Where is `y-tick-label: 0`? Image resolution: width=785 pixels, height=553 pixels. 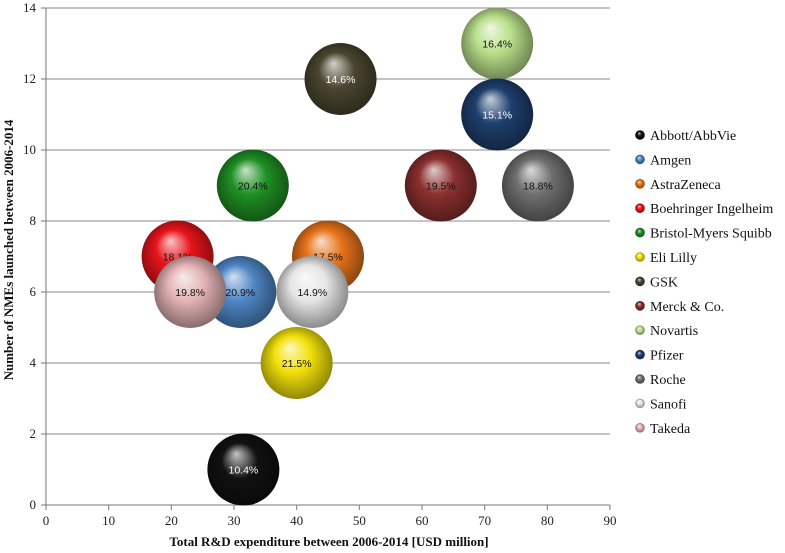 y-tick-label: 0 is located at coordinates (33, 504).